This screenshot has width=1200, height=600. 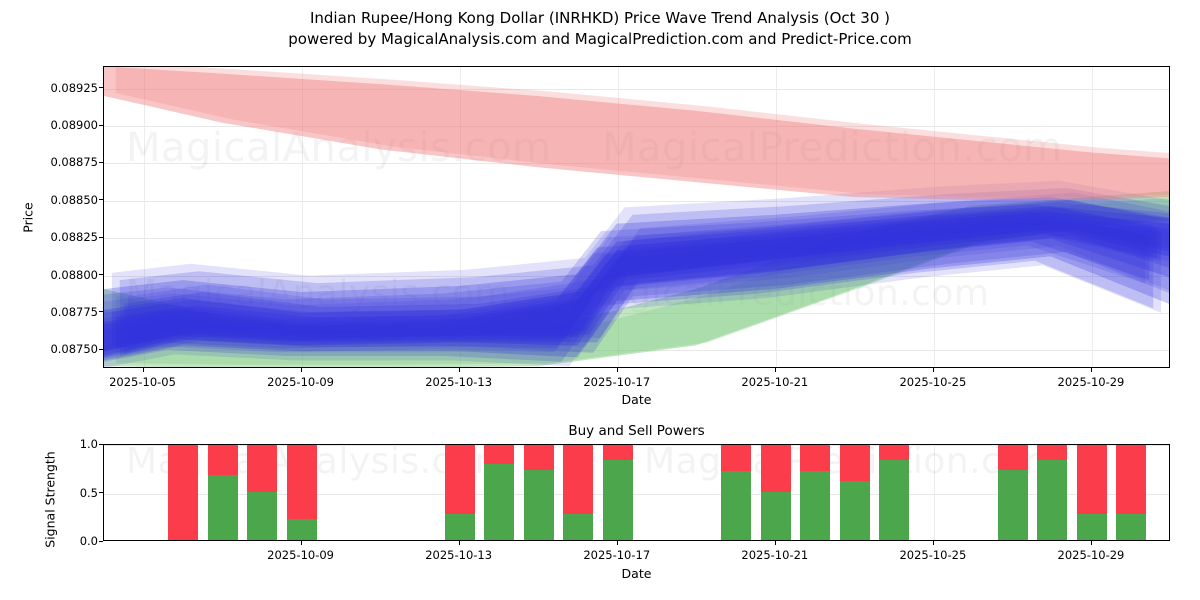 I want to click on price-y-tick-label: 0.08750, so click(x=74, y=349).